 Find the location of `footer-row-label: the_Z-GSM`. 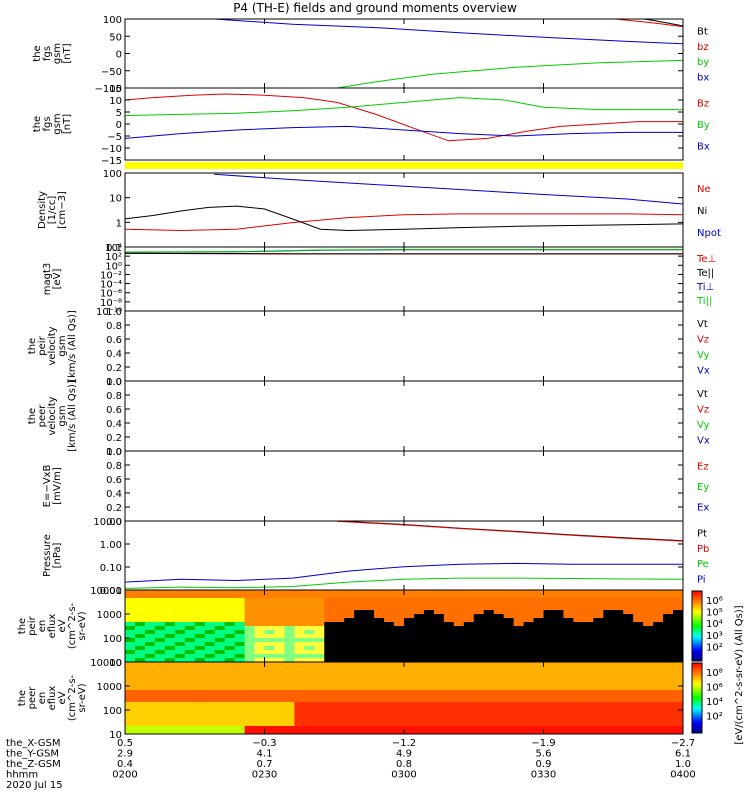

footer-row-label: the_Z-GSM is located at coordinates (33, 764).